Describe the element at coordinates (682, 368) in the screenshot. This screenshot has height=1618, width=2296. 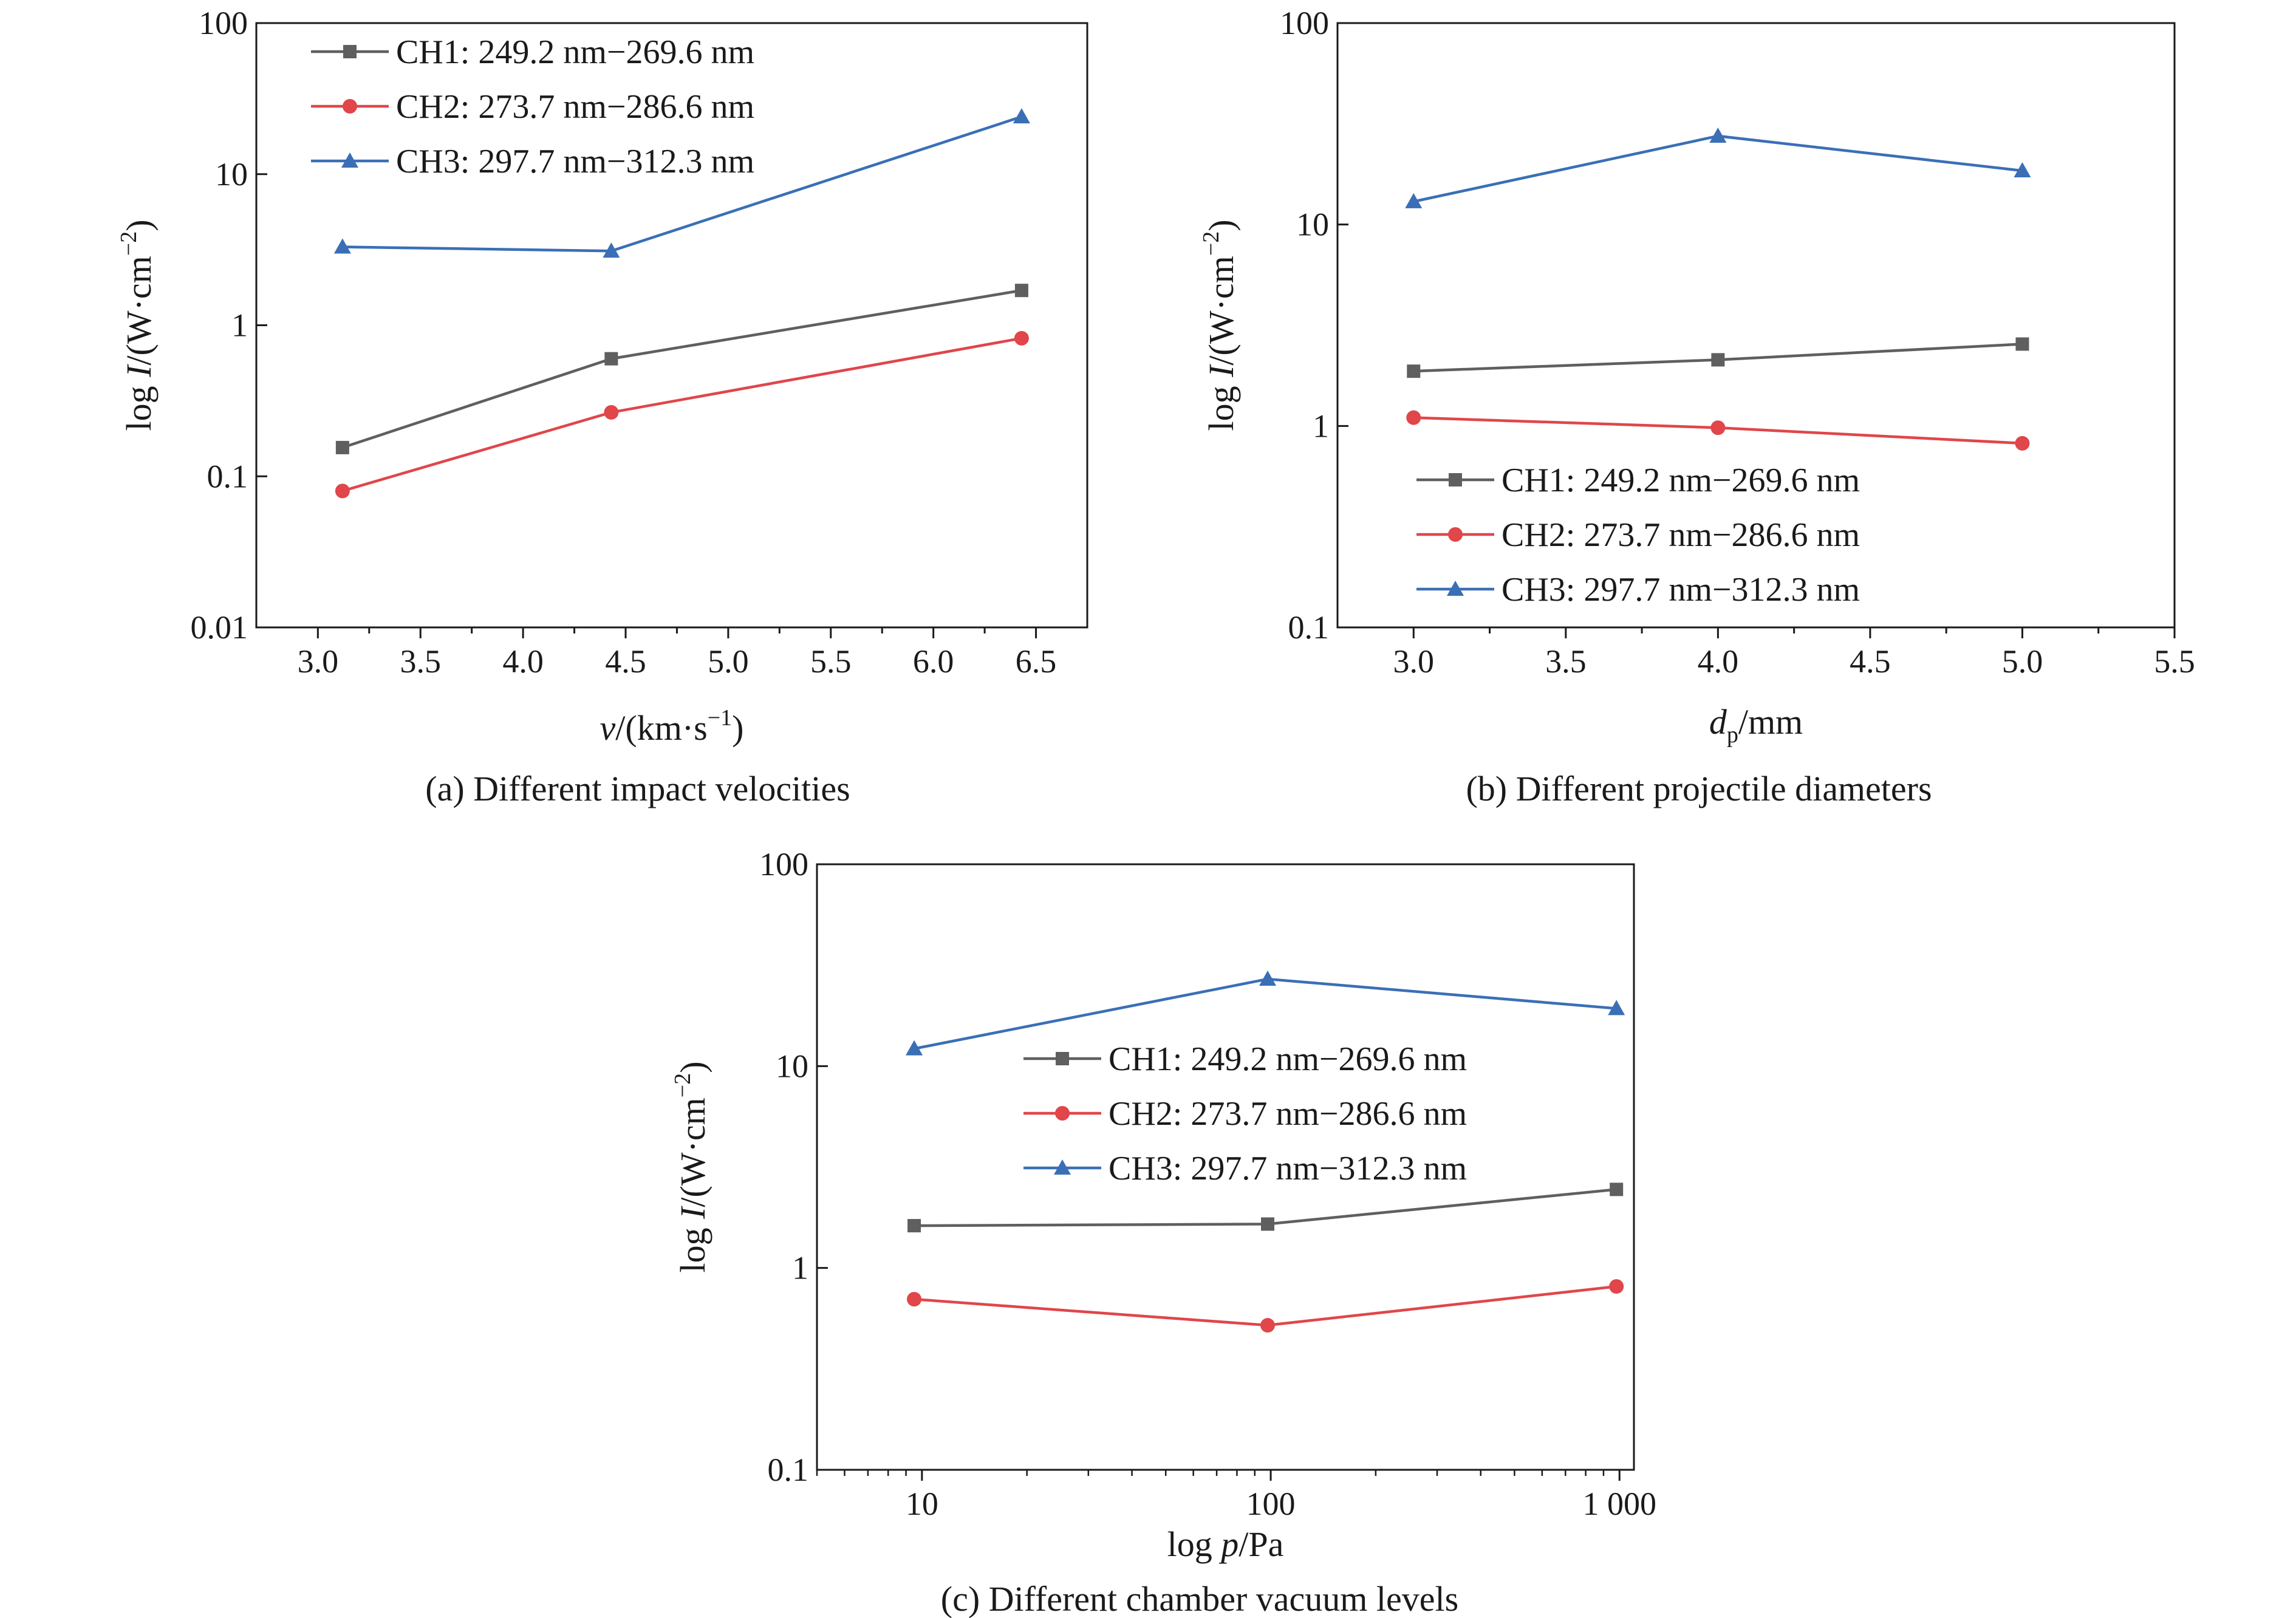
I see `series-line-ch1` at that location.